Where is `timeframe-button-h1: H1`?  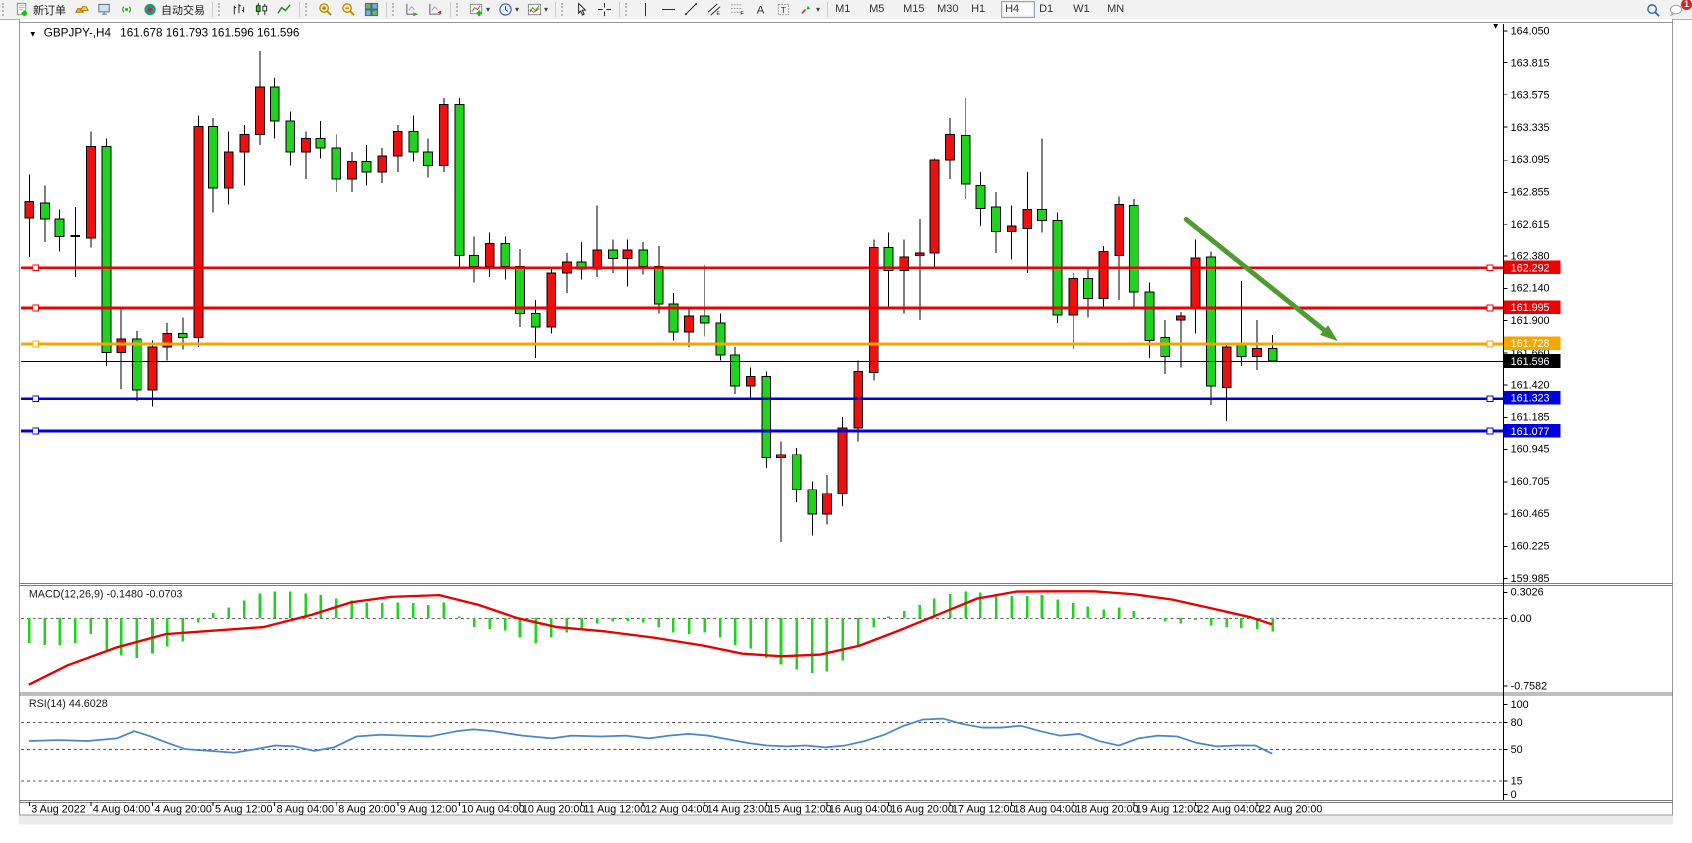 timeframe-button-h1: H1 is located at coordinates (978, 9).